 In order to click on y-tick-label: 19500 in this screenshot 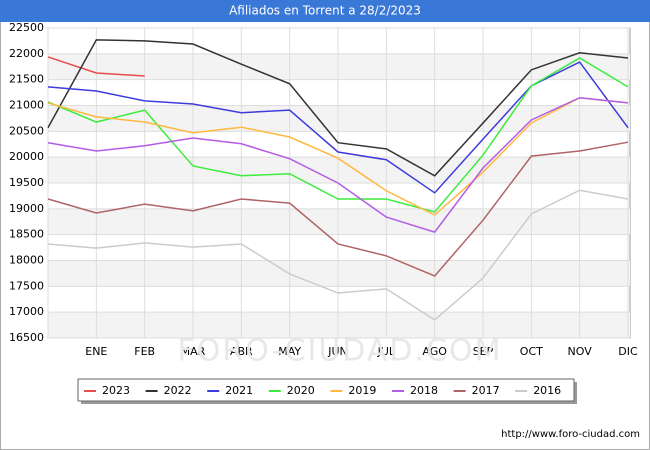, I will do `click(26, 182)`.